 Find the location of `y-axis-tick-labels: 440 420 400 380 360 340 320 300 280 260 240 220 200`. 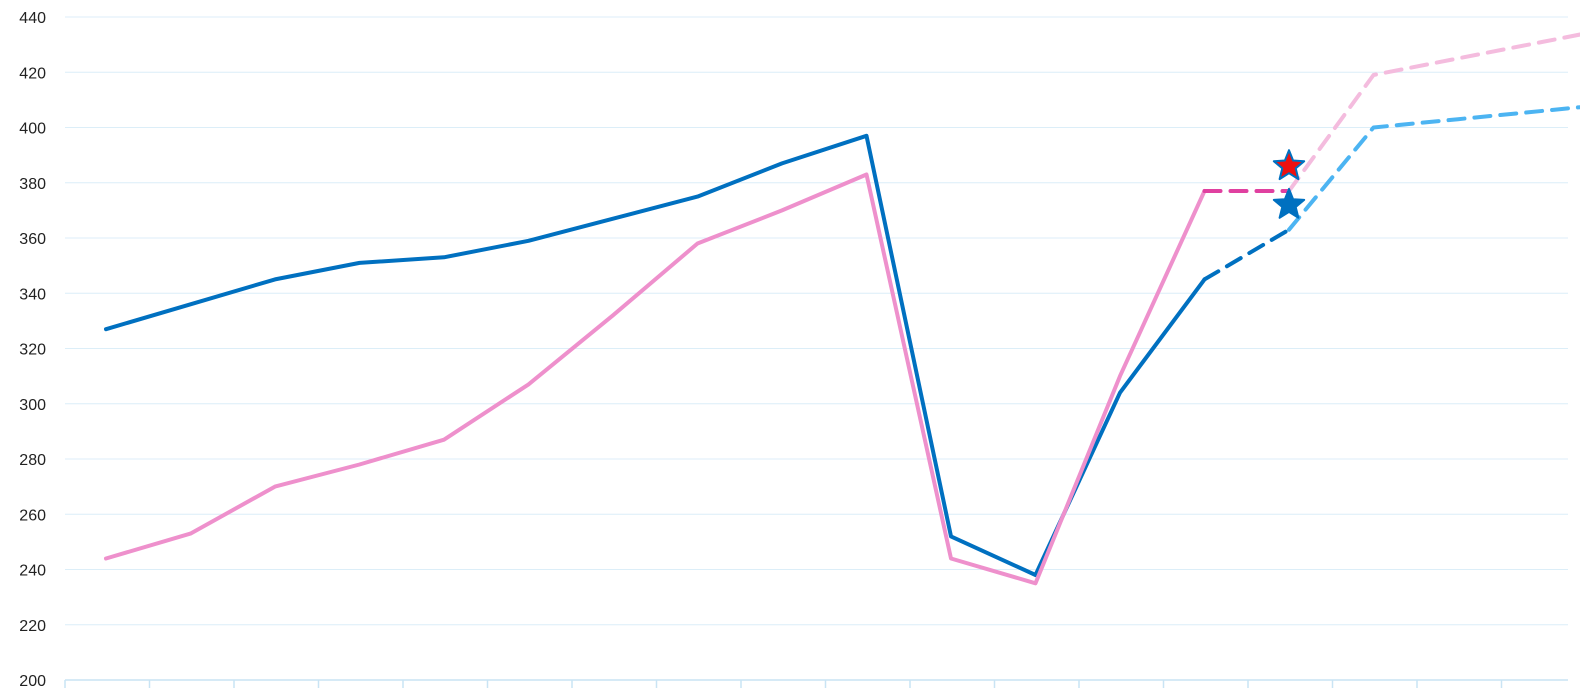

y-axis-tick-labels: 440 420 400 380 360 340 320 300 280 260 240 220 200 is located at coordinates (32, 350).